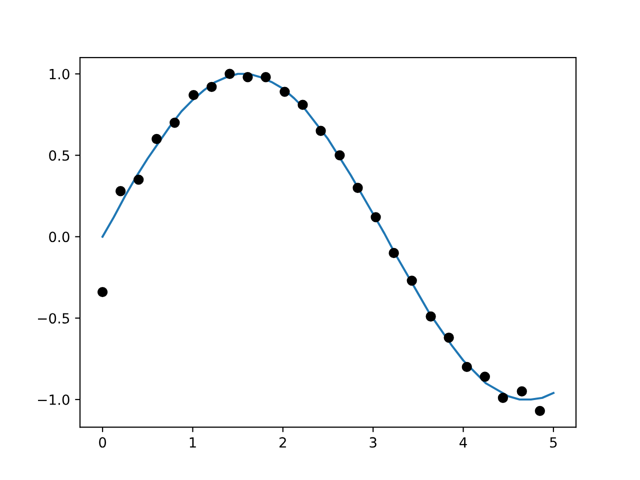  What do you see at coordinates (283, 442) in the screenshot?
I see `x-tick-label: 2` at bounding box center [283, 442].